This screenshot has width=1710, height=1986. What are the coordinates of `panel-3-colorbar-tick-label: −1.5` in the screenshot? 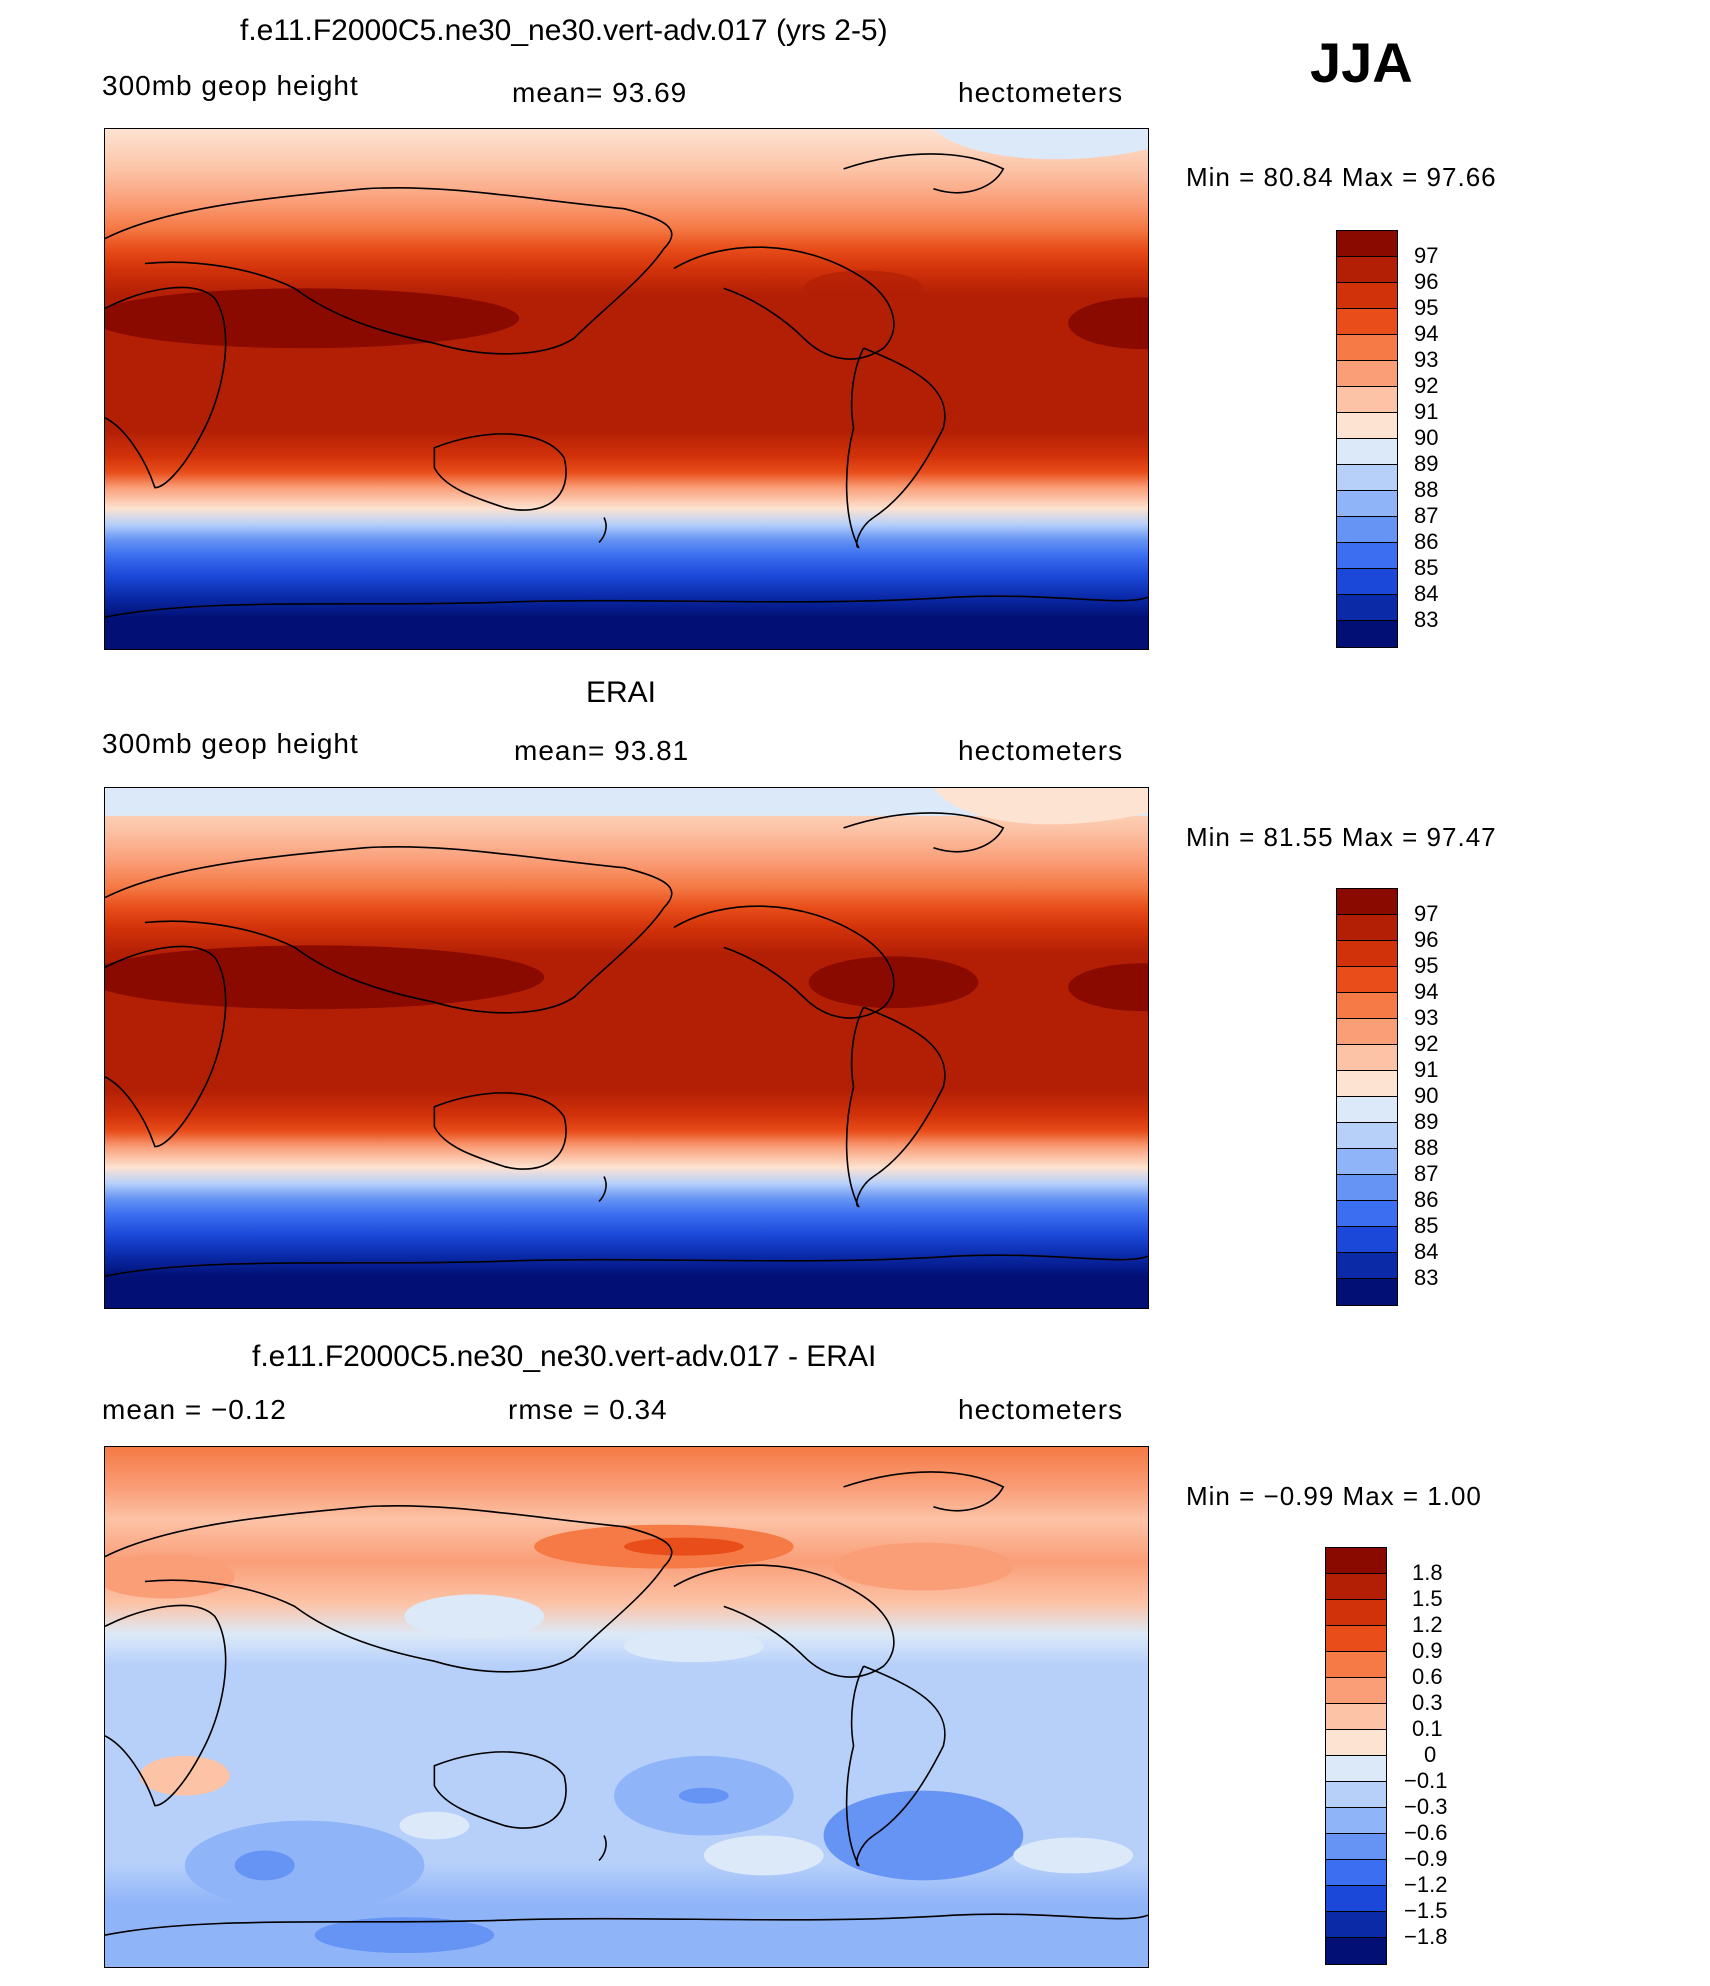 It's located at (1426, 1910).